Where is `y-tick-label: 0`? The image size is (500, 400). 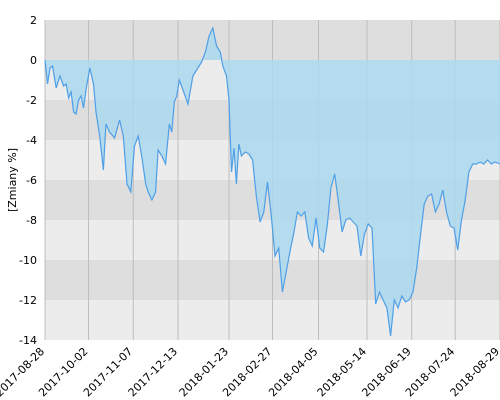 y-tick-label: 0 is located at coordinates (33, 60).